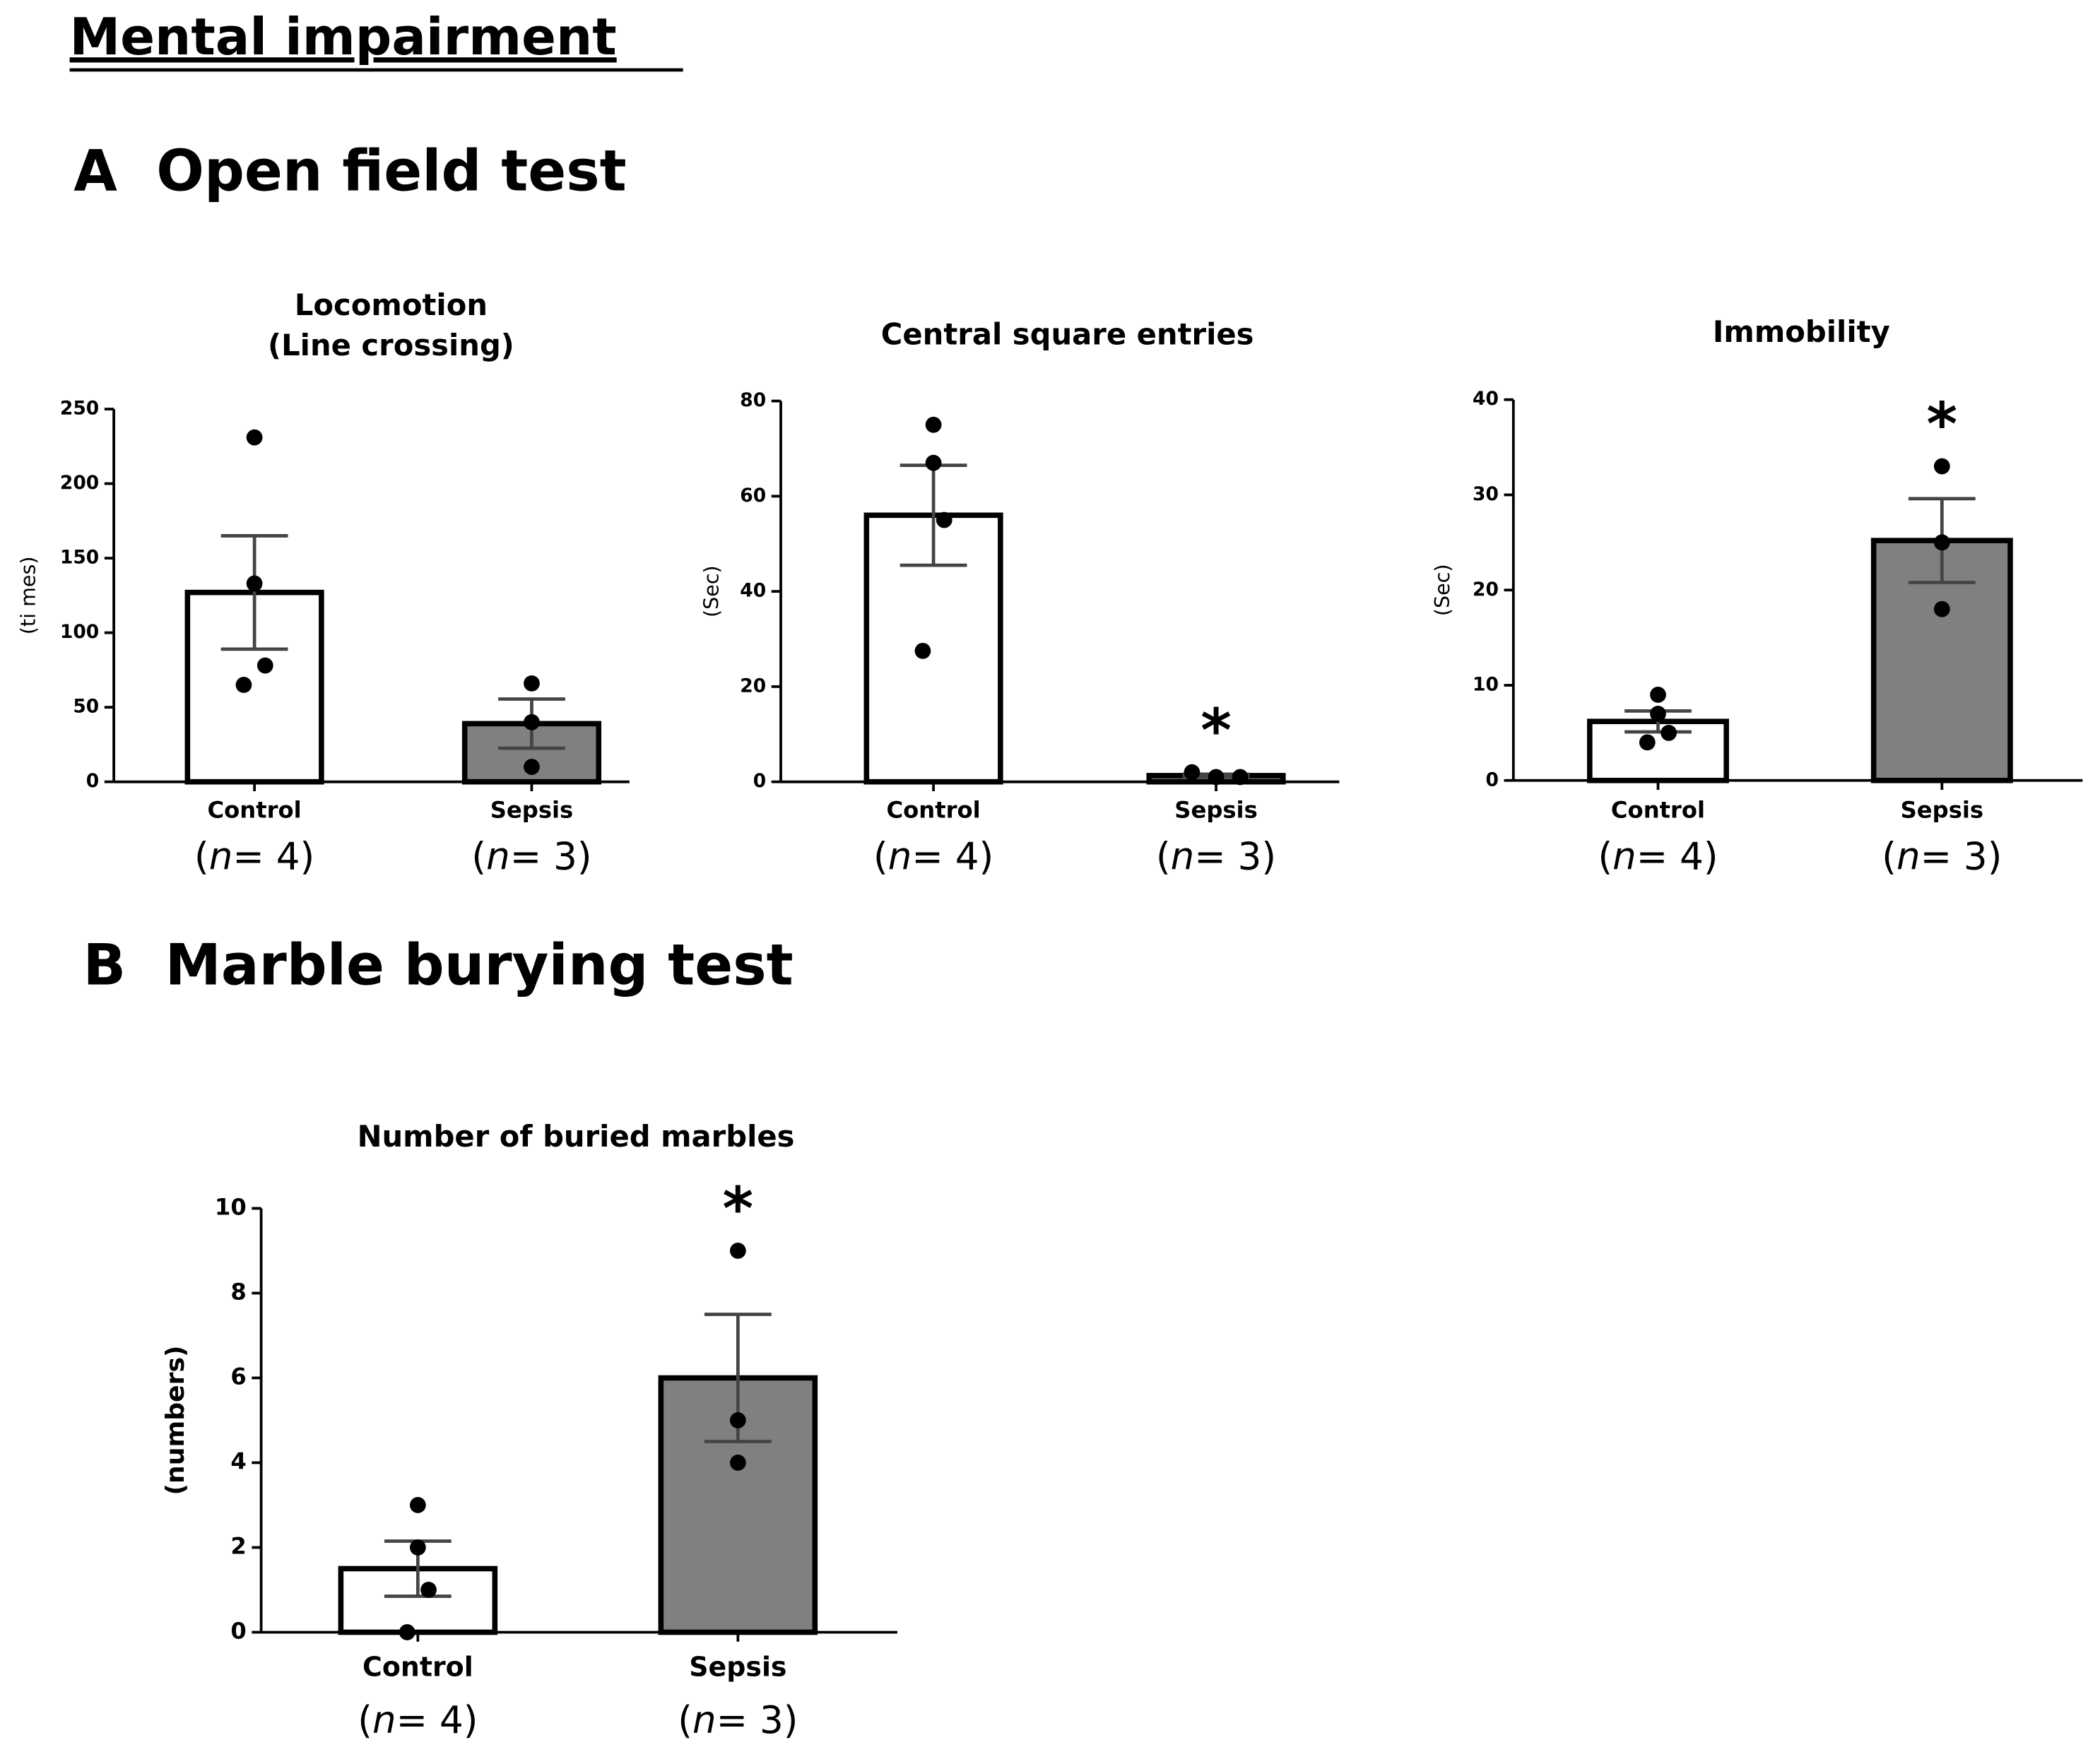 This screenshot has height=1752, width=2100. Describe the element at coordinates (238, 1291) in the screenshot. I see `y-tick-label: 8` at that location.